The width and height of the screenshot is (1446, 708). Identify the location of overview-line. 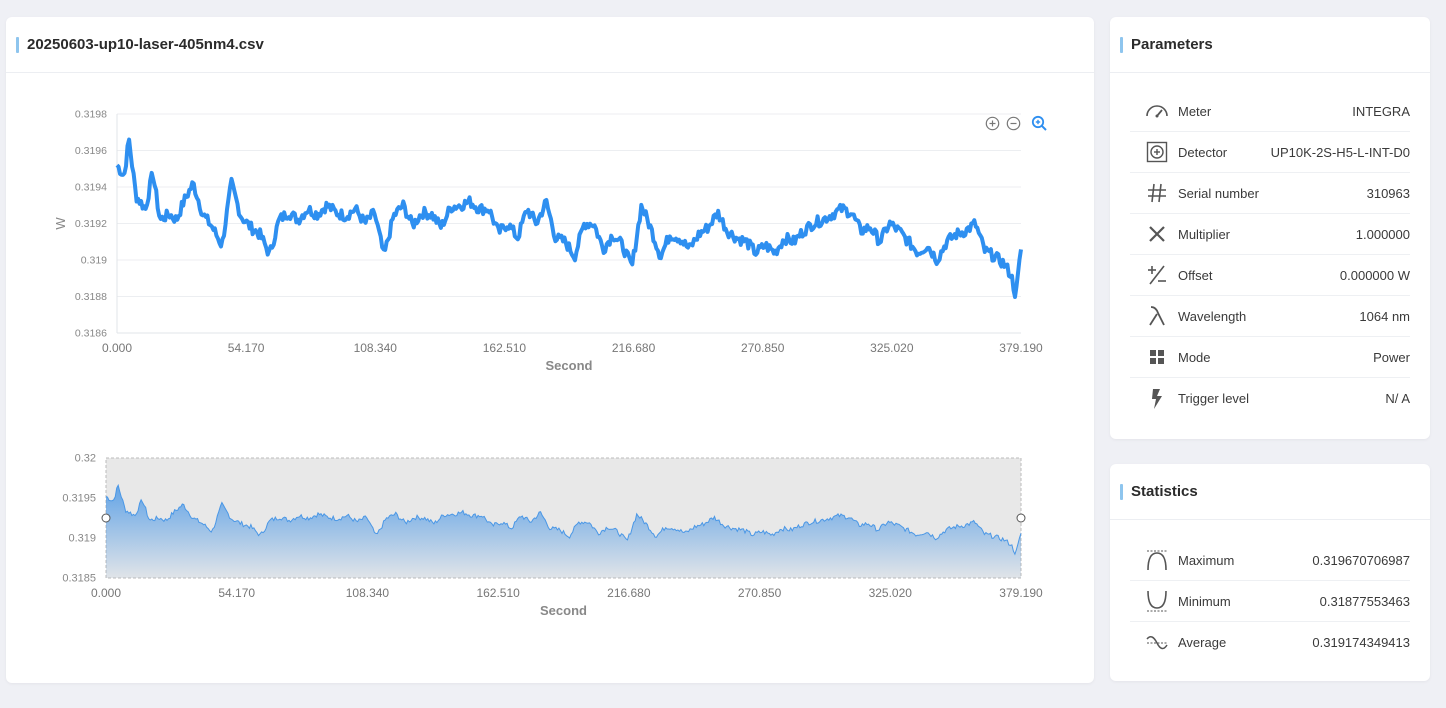
(563, 519).